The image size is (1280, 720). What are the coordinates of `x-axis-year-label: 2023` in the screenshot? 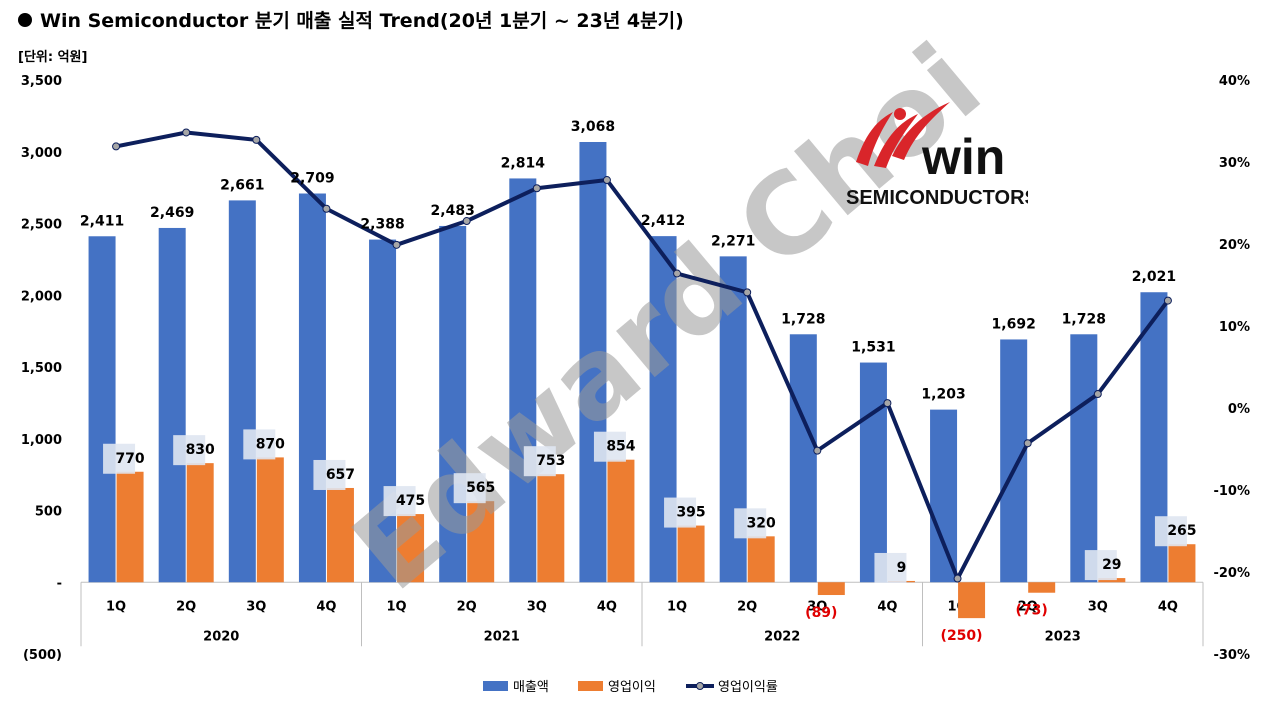 It's located at (1063, 636).